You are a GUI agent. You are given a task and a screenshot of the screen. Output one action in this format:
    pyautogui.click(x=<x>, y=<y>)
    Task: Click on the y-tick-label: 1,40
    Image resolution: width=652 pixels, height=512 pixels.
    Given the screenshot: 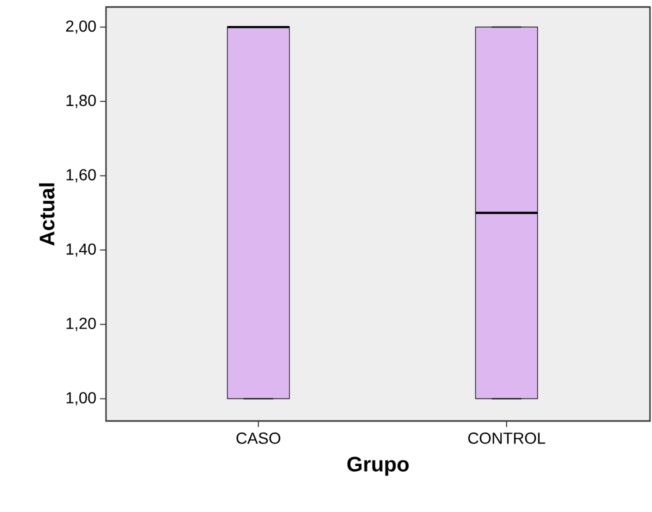 What is the action you would take?
    pyautogui.click(x=81, y=250)
    